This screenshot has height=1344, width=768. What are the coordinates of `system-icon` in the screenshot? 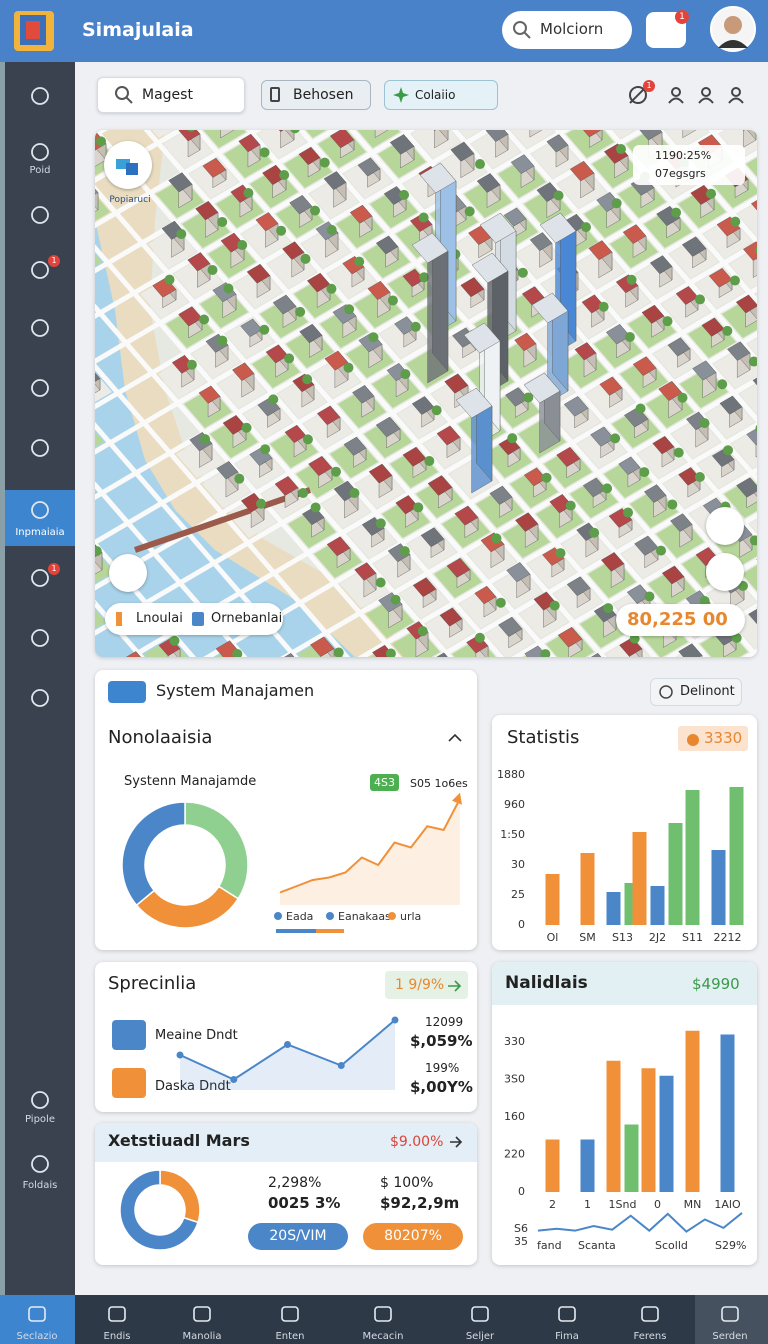 It's located at (127, 692).